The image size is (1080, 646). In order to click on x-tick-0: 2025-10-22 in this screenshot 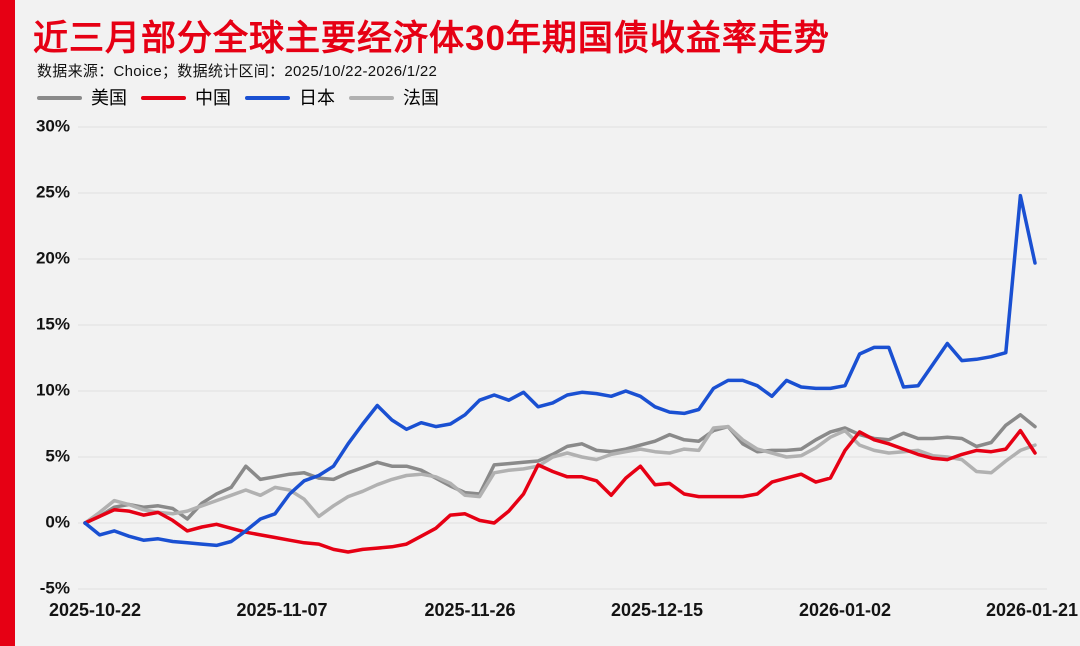, I will do `click(95, 610)`.